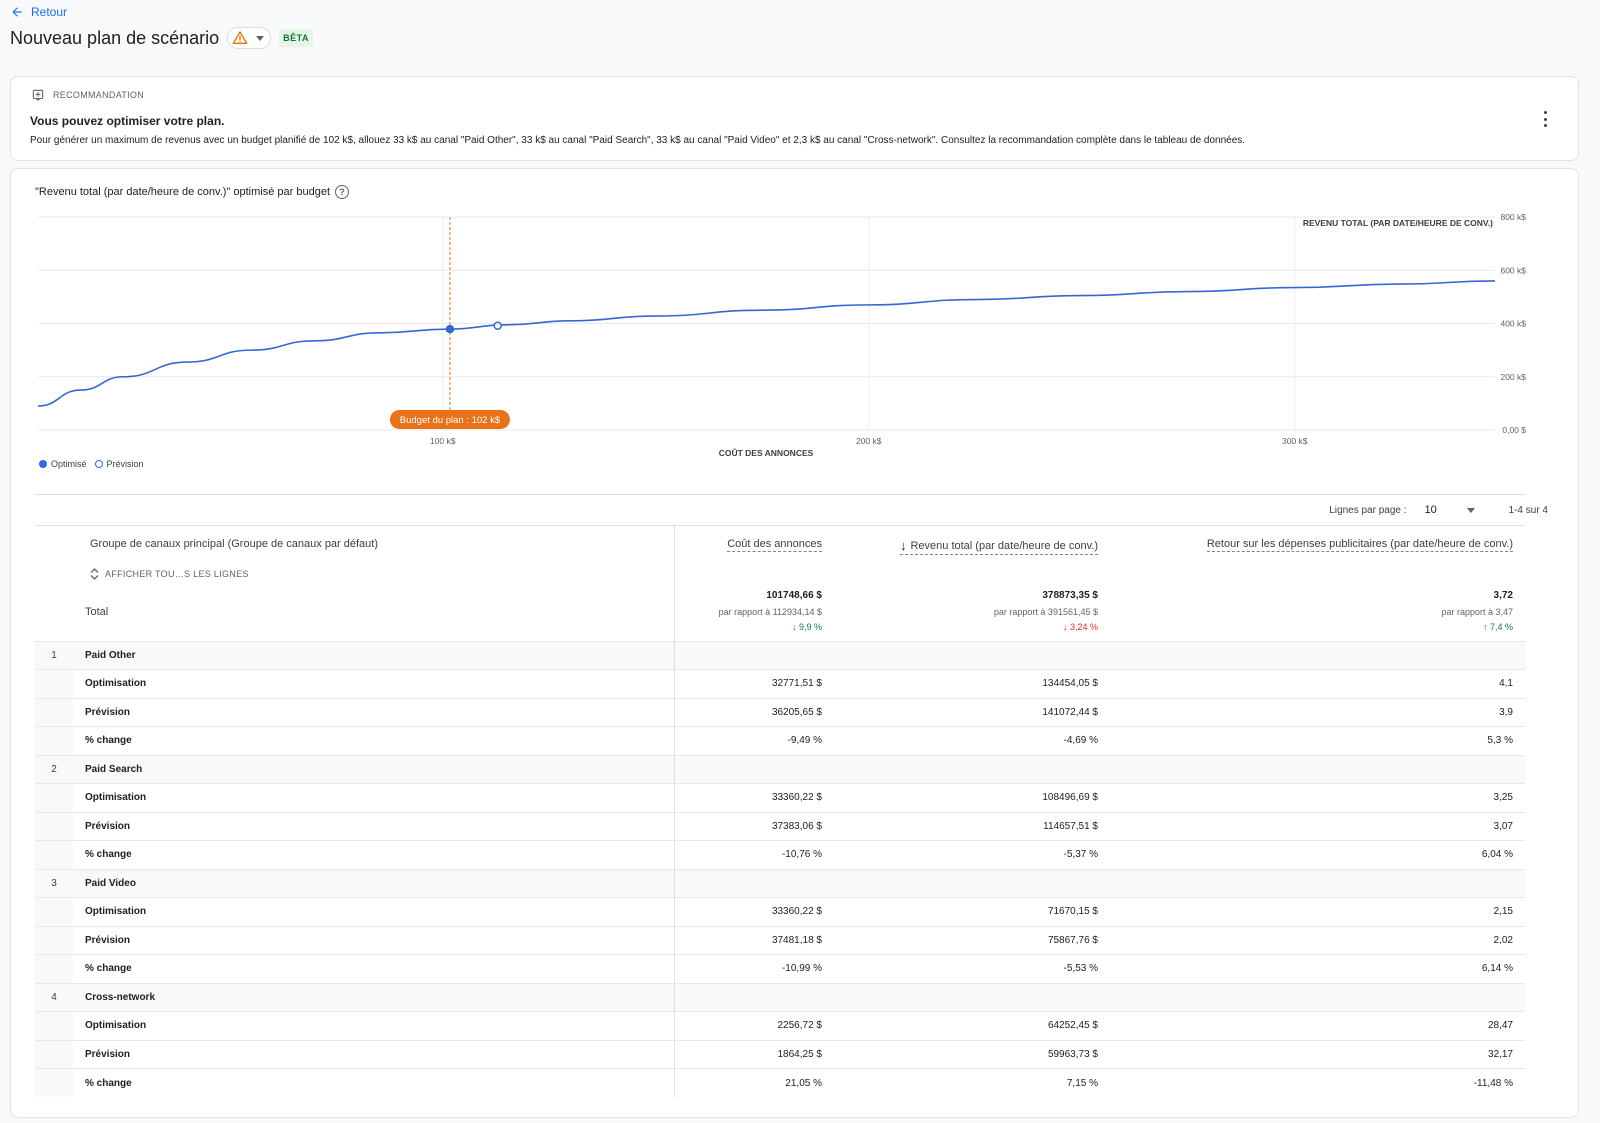  Describe the element at coordinates (770, 612) in the screenshot. I see `compare-value: par rapport à 112934,14 $` at that location.